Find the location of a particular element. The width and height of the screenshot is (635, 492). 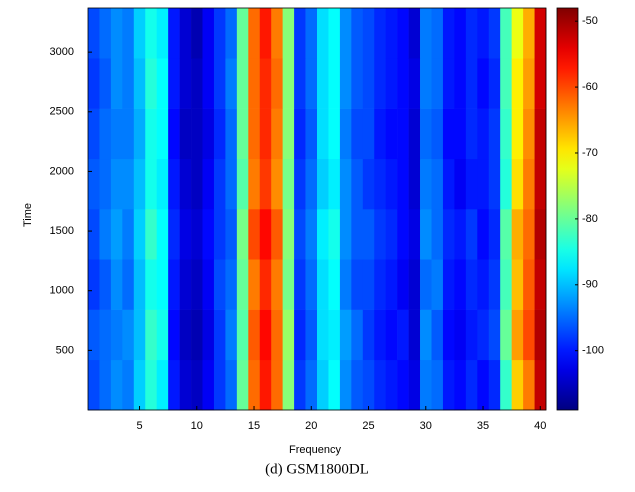

x-tick-label: 35 is located at coordinates (483, 426).